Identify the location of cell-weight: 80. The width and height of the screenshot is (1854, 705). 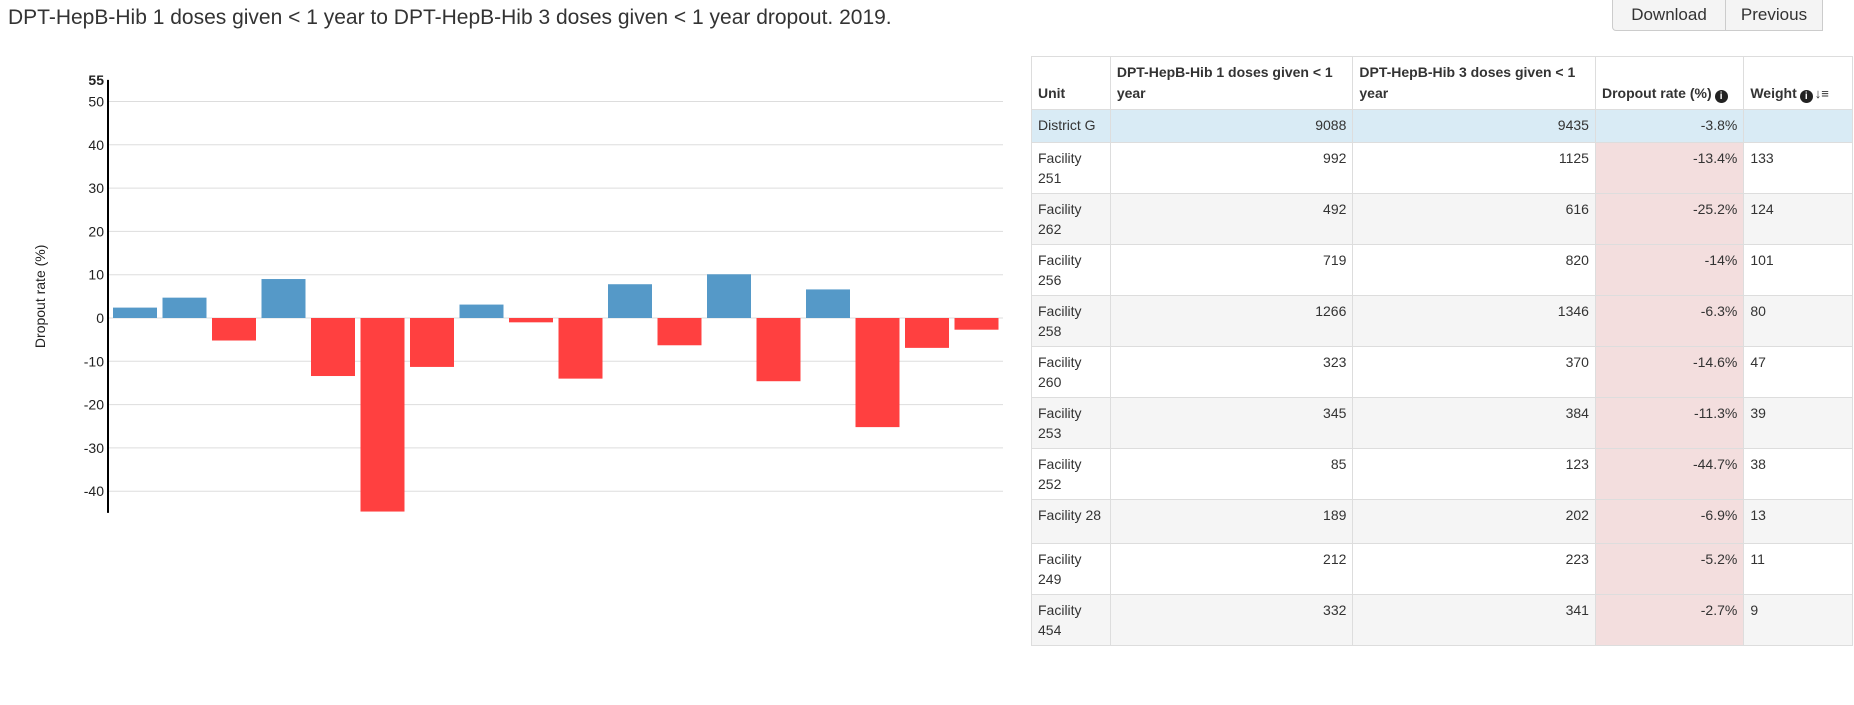
(1798, 321).